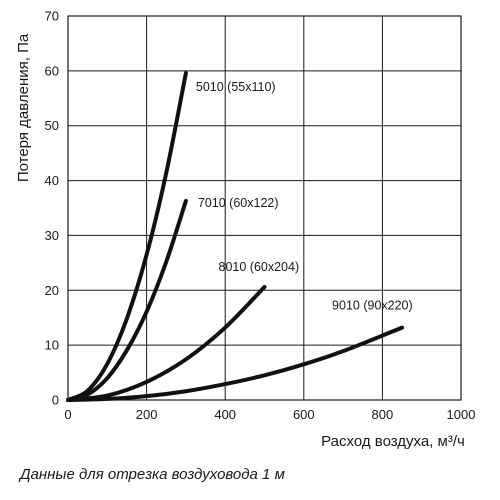 This screenshot has height=500, width=500. What do you see at coordinates (67, 414) in the screenshot?
I see `x-tick-label: 0` at bounding box center [67, 414].